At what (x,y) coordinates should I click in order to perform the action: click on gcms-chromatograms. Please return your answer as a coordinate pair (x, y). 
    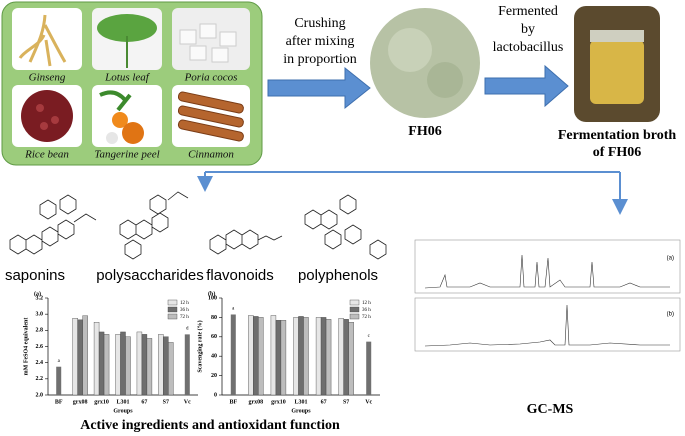
    Looking at the image, I should click on (547, 295).